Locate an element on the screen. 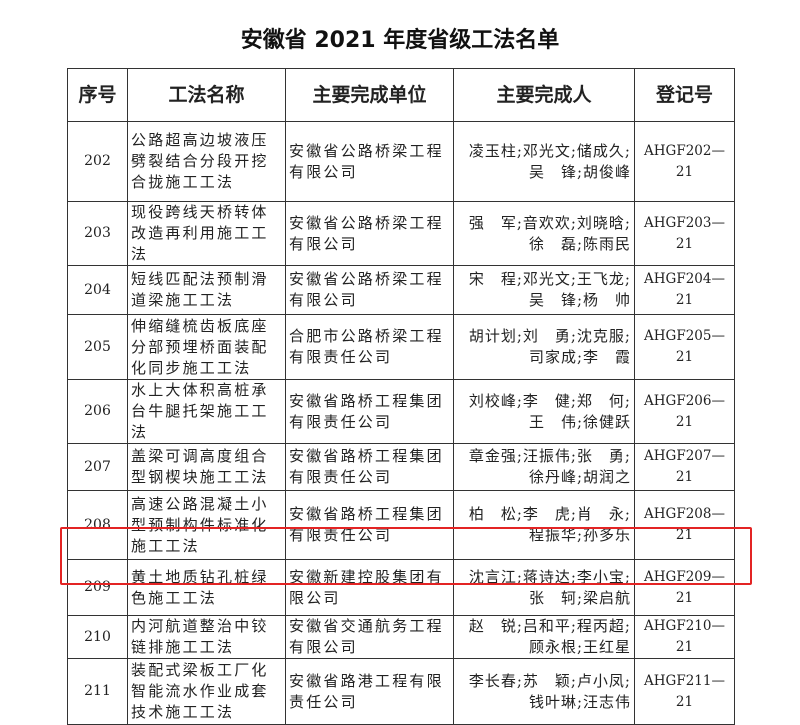 This screenshot has width=800, height=725. completion-unit: 合肥市公路桥梁工程有限责任公司 is located at coordinates (369, 347).